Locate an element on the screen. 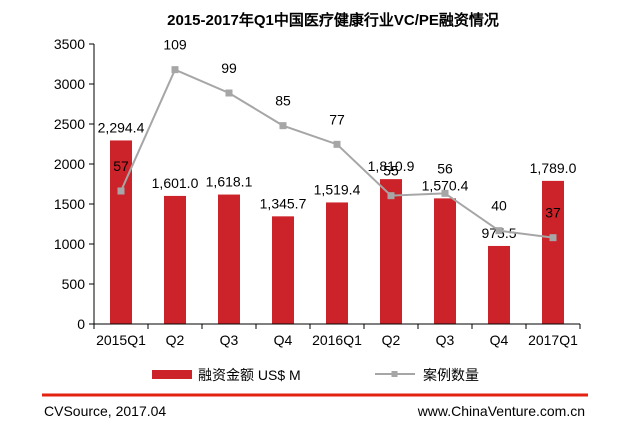  x-tick-label: 2015Q1 is located at coordinates (121, 340).